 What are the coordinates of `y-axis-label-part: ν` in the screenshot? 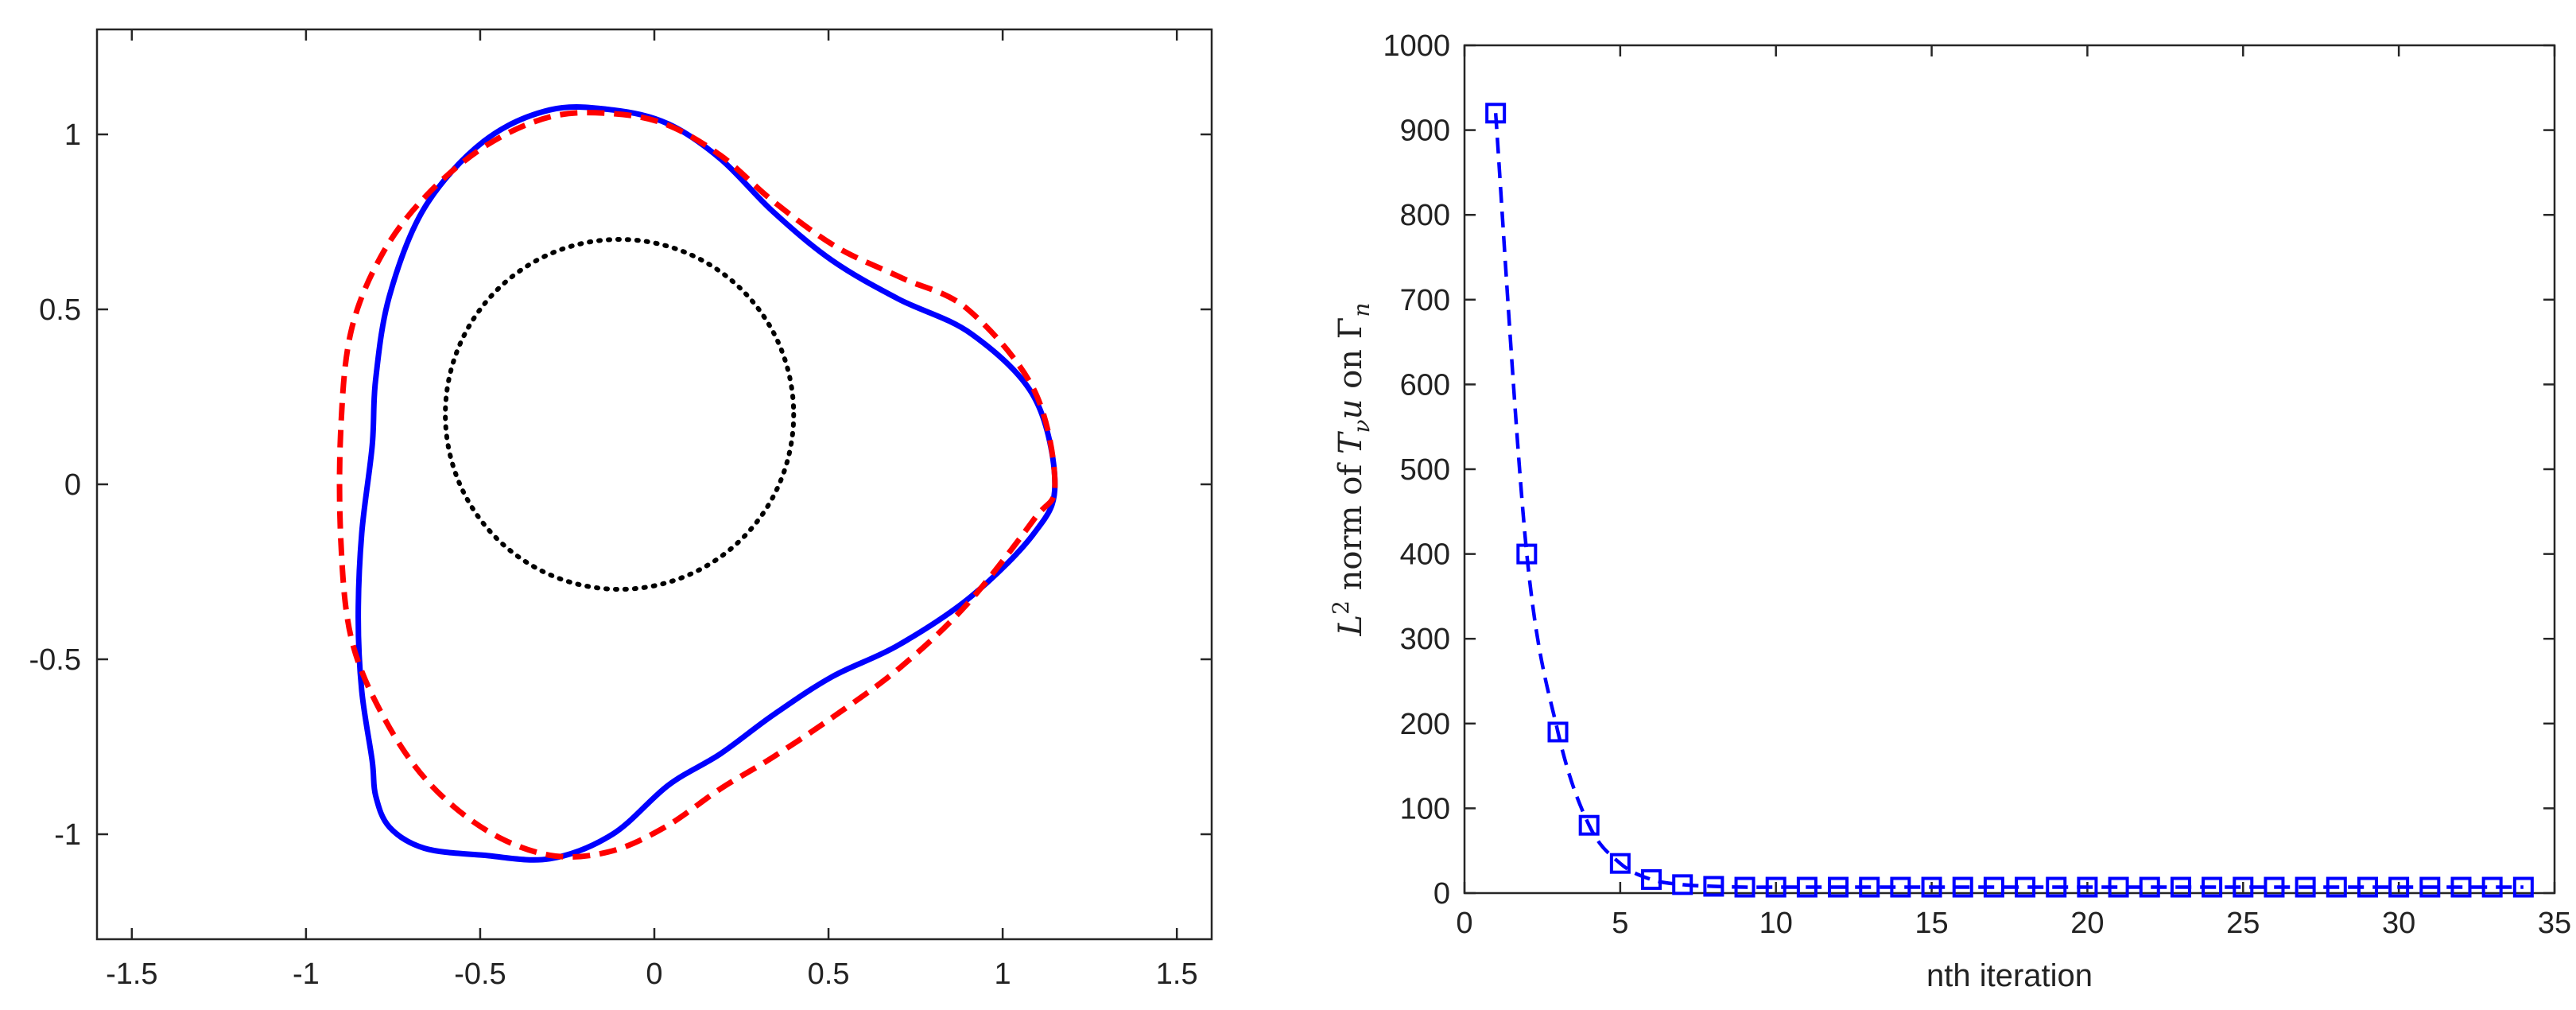 It's located at (1362, 426).